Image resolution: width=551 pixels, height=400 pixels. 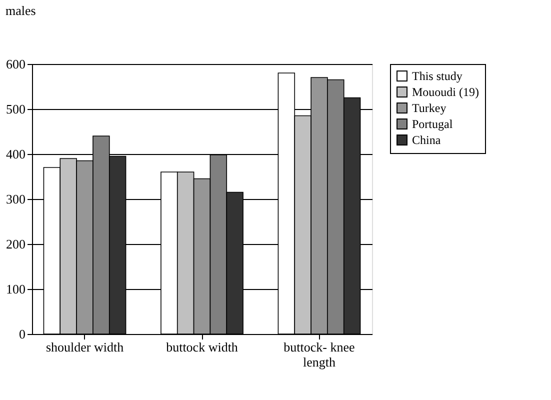 What do you see at coordinates (16, 244) in the screenshot?
I see `y-tick-label: 200` at bounding box center [16, 244].